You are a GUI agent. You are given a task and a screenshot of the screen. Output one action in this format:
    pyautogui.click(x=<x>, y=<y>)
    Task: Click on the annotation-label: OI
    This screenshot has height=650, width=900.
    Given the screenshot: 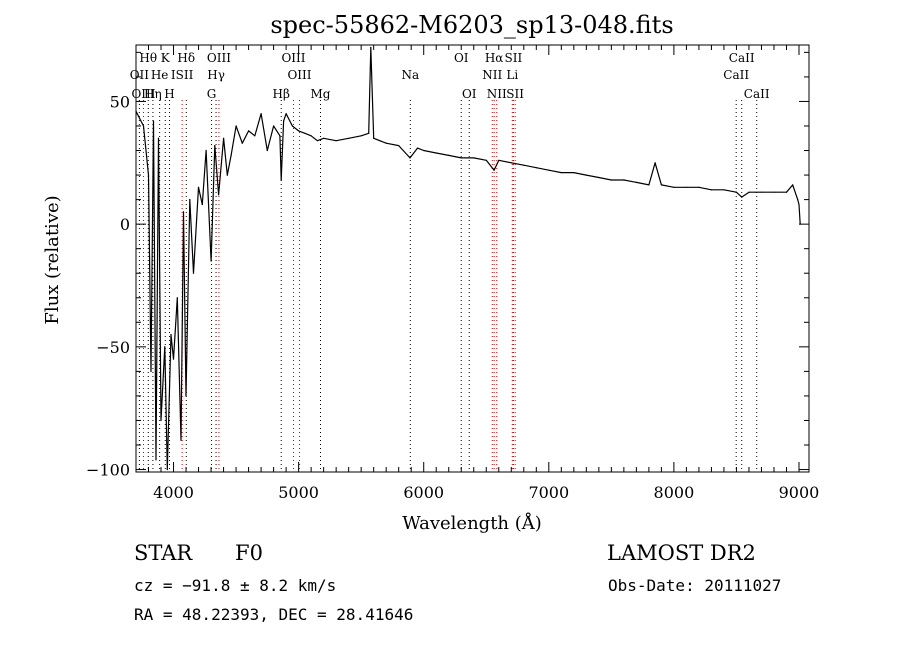 What is the action you would take?
    pyautogui.click(x=461, y=58)
    